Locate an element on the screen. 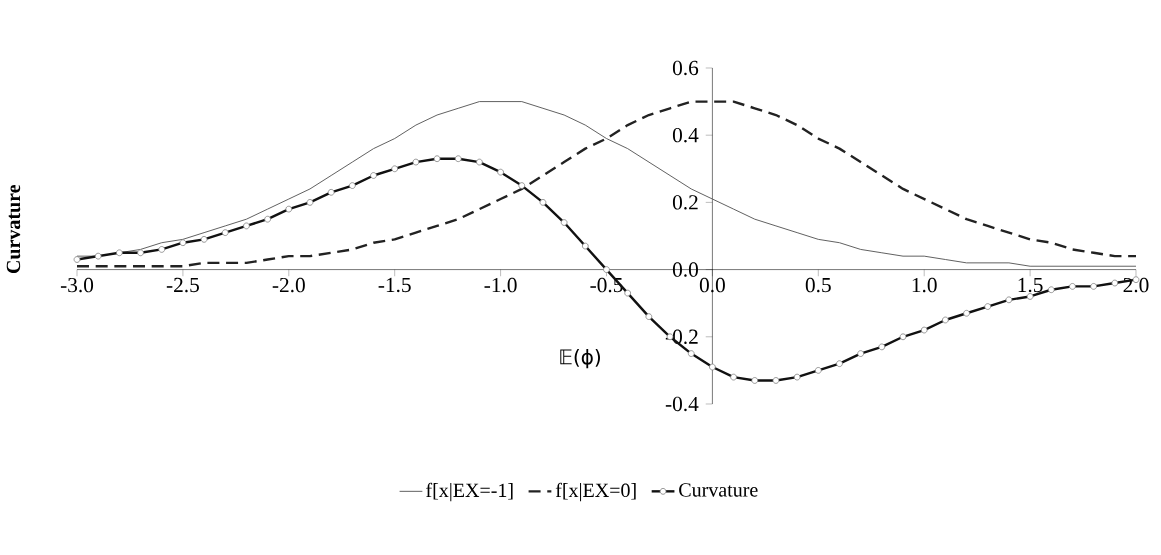  y-tick-label: -0.4 is located at coordinates (682, 404).